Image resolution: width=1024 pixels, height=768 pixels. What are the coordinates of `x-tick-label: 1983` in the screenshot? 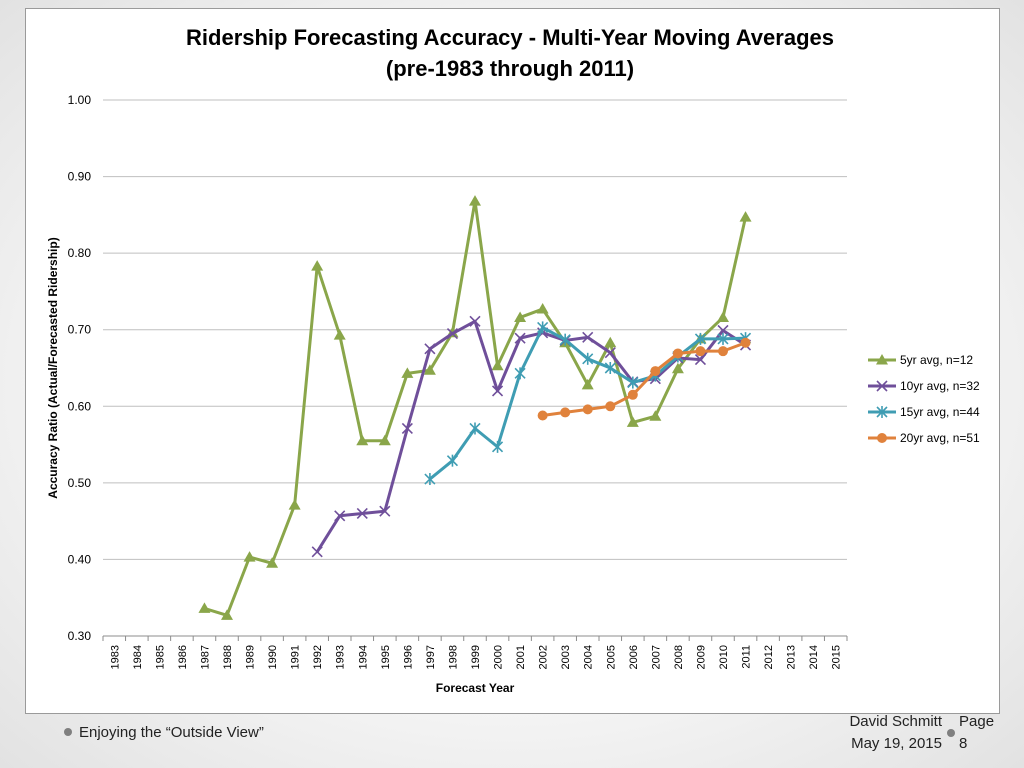 It's located at (115, 657).